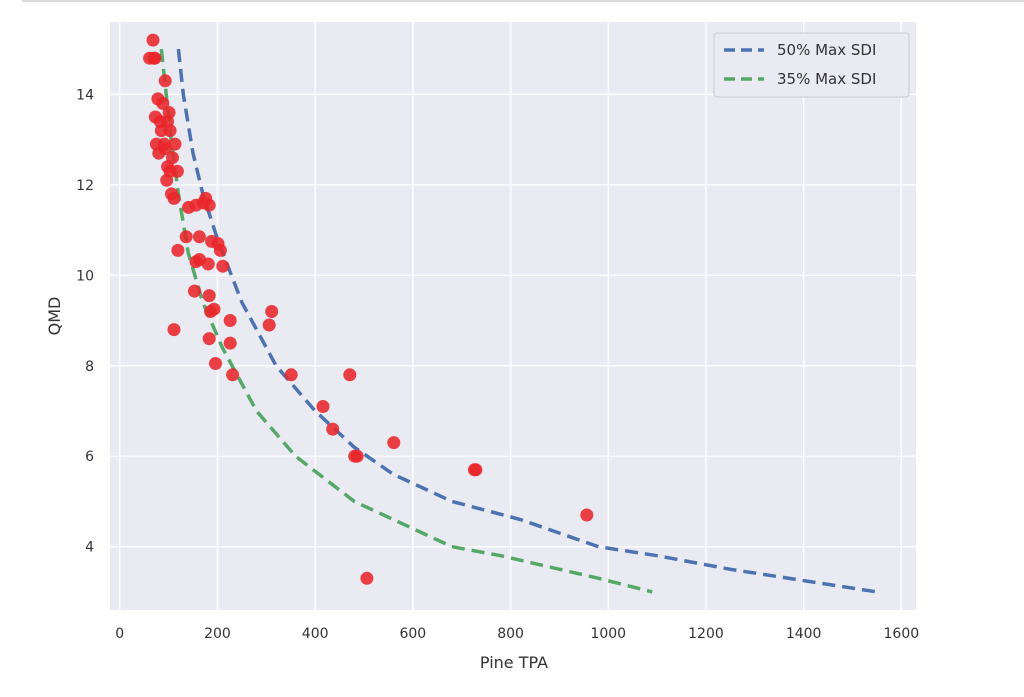 The image size is (1024, 697). Describe the element at coordinates (85, 321) in the screenshot. I see `y-axis-ticks: 4 6 8 10 12 14` at that location.